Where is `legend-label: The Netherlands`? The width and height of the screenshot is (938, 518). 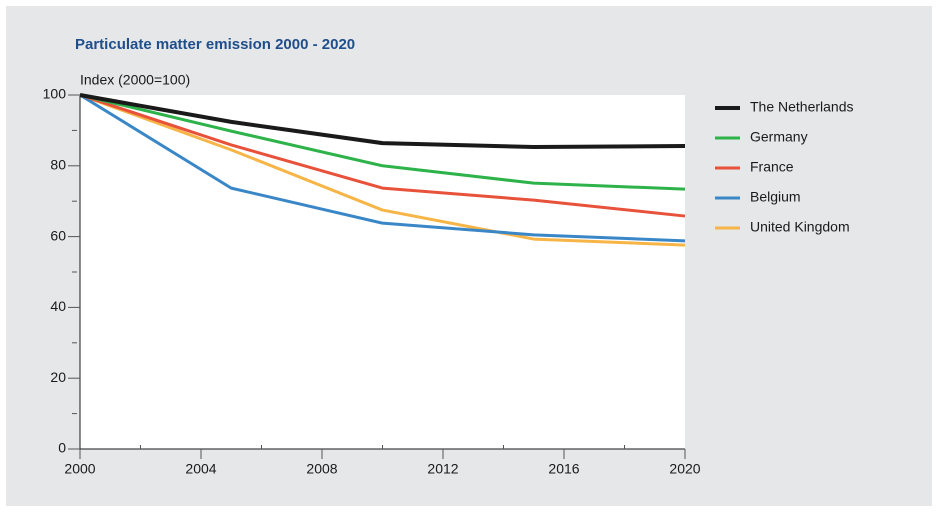
legend-label: The Netherlands is located at coordinates (802, 107).